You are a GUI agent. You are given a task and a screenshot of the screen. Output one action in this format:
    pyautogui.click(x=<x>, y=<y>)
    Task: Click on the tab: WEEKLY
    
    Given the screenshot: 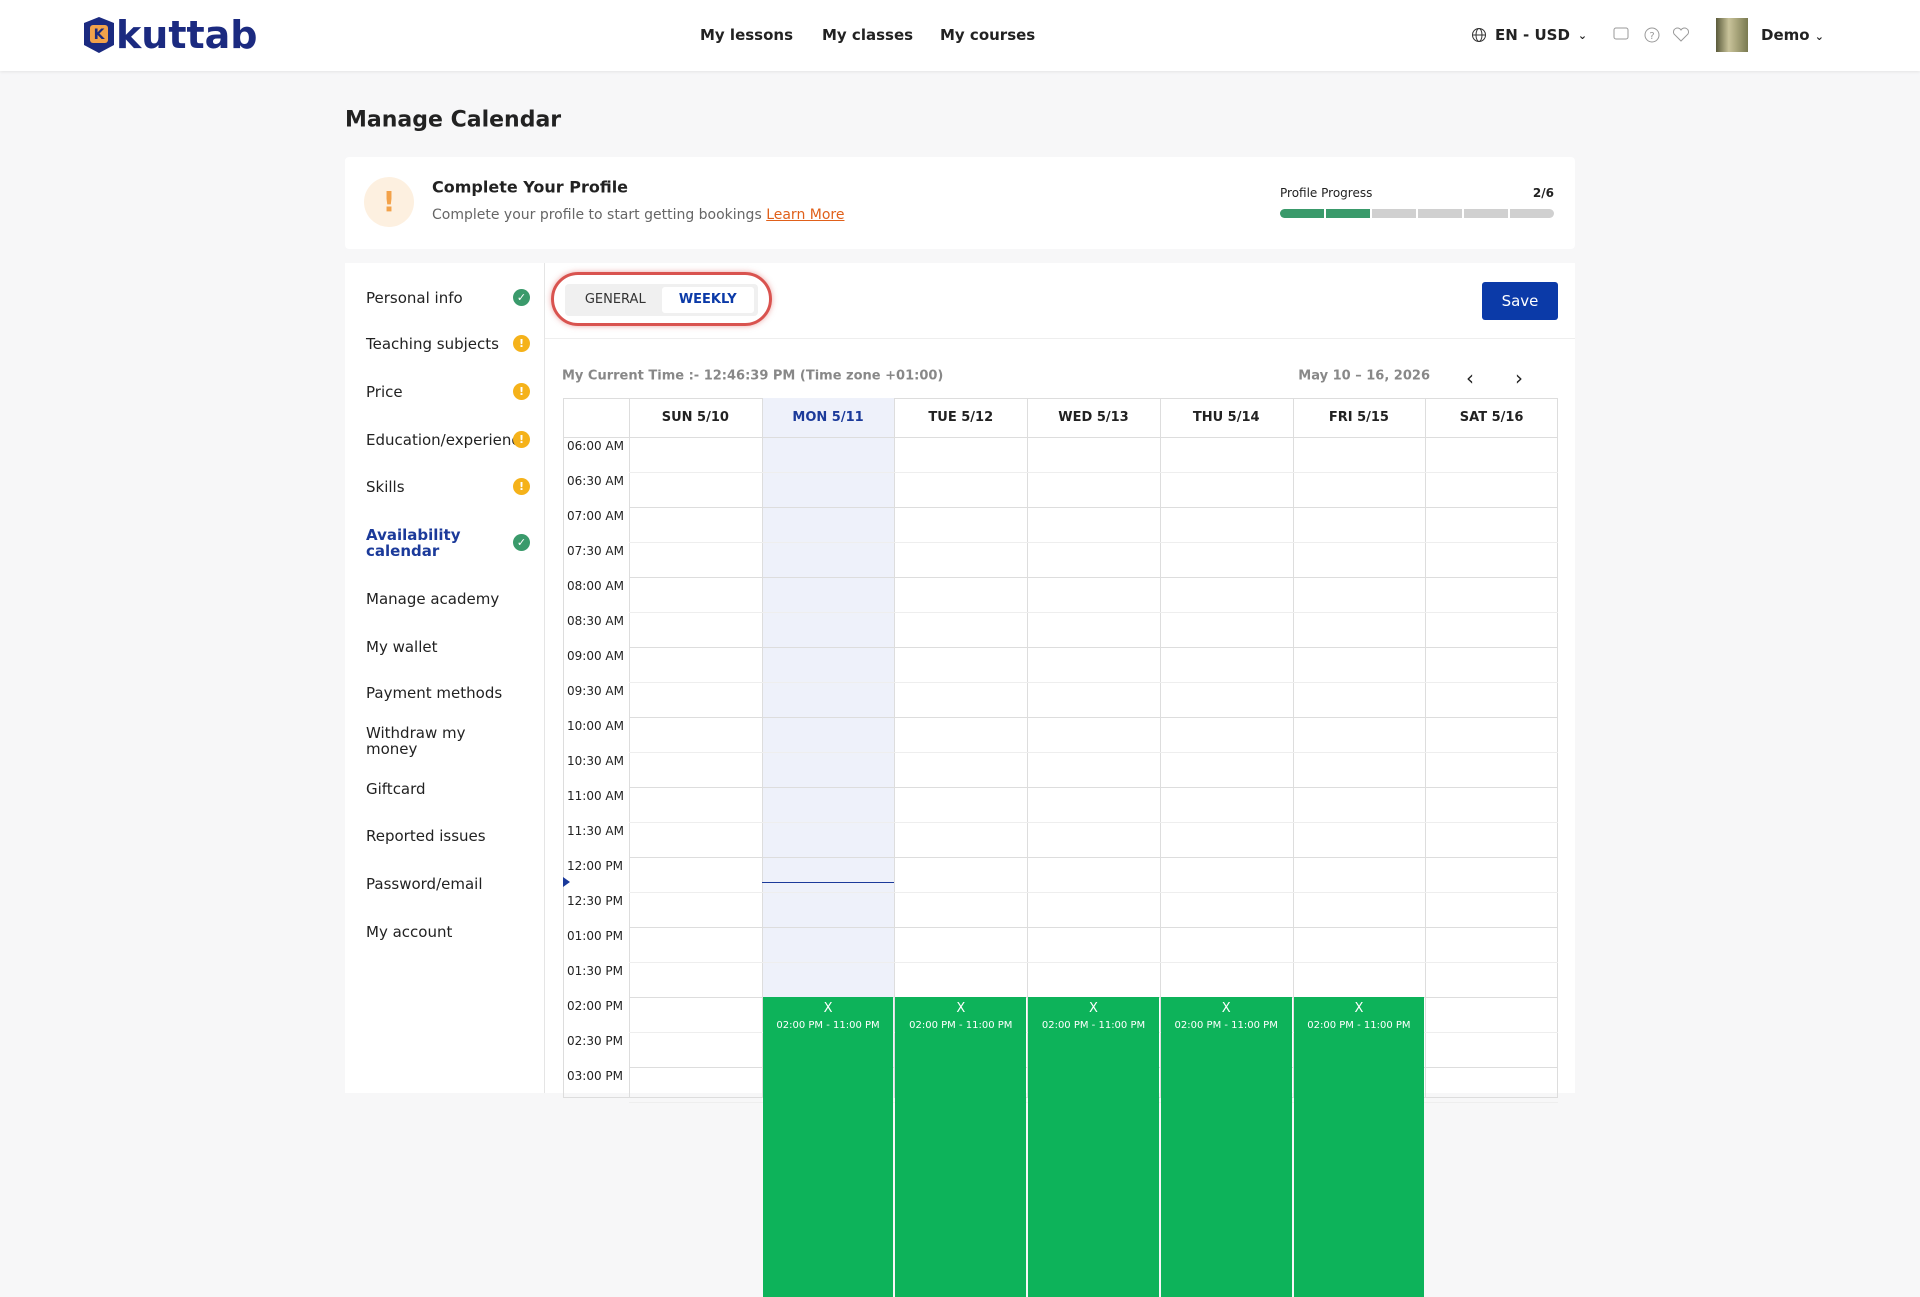 What is the action you would take?
    pyautogui.click(x=707, y=300)
    